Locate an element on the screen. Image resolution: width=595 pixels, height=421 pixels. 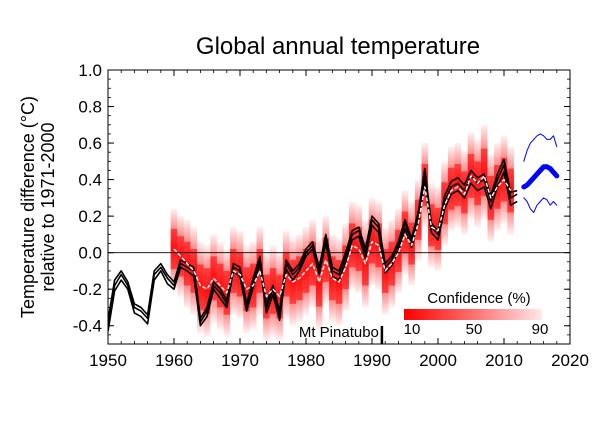
chart-title: Global annual temperature is located at coordinates (338, 46).